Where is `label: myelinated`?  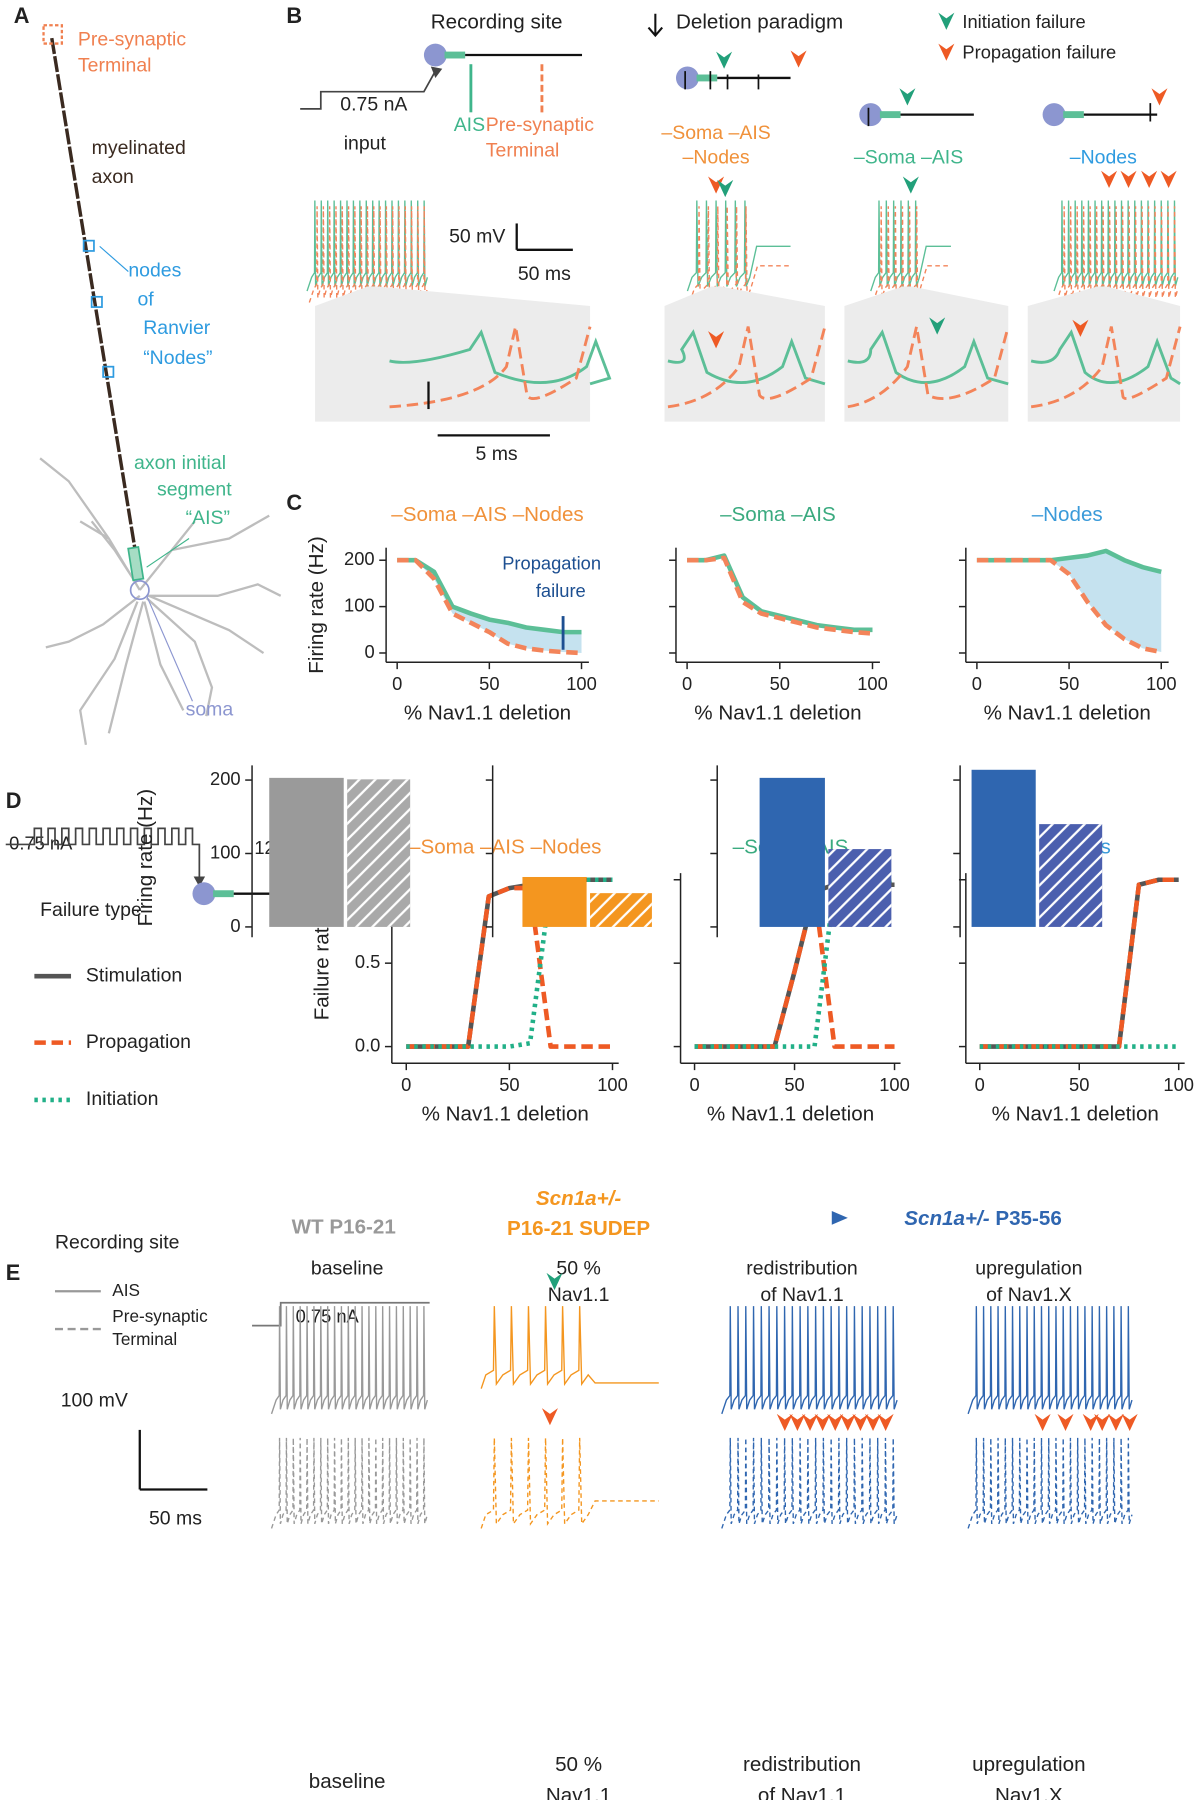 label: myelinated is located at coordinates (139, 148).